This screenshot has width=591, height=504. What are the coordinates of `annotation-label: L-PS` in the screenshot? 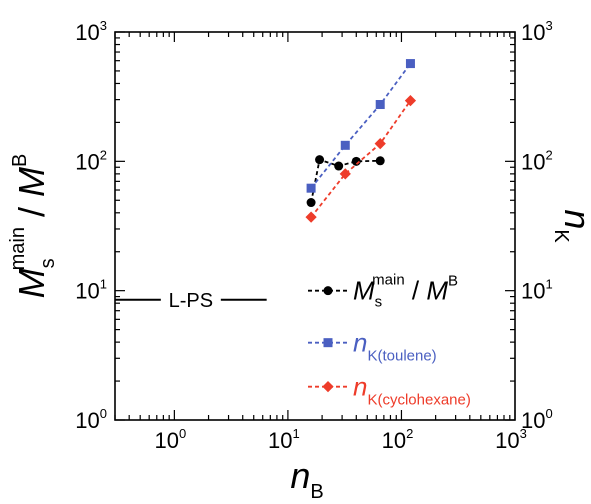 It's located at (191, 301).